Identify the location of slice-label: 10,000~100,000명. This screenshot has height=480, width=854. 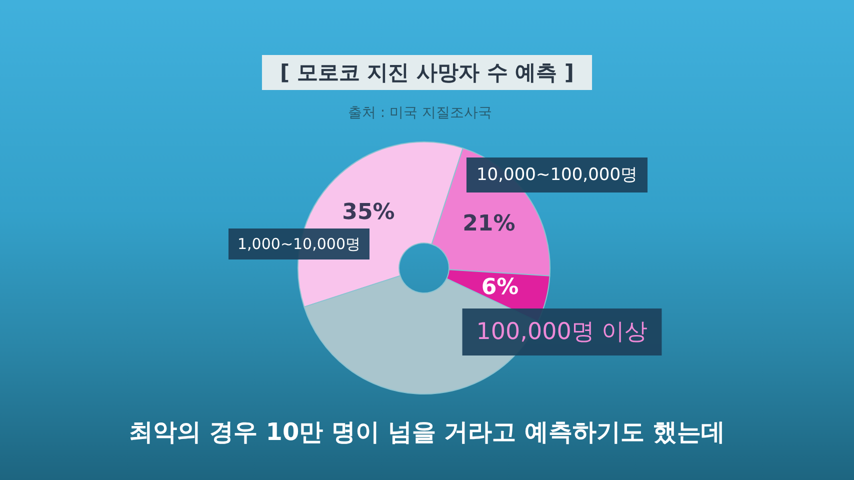
(557, 175).